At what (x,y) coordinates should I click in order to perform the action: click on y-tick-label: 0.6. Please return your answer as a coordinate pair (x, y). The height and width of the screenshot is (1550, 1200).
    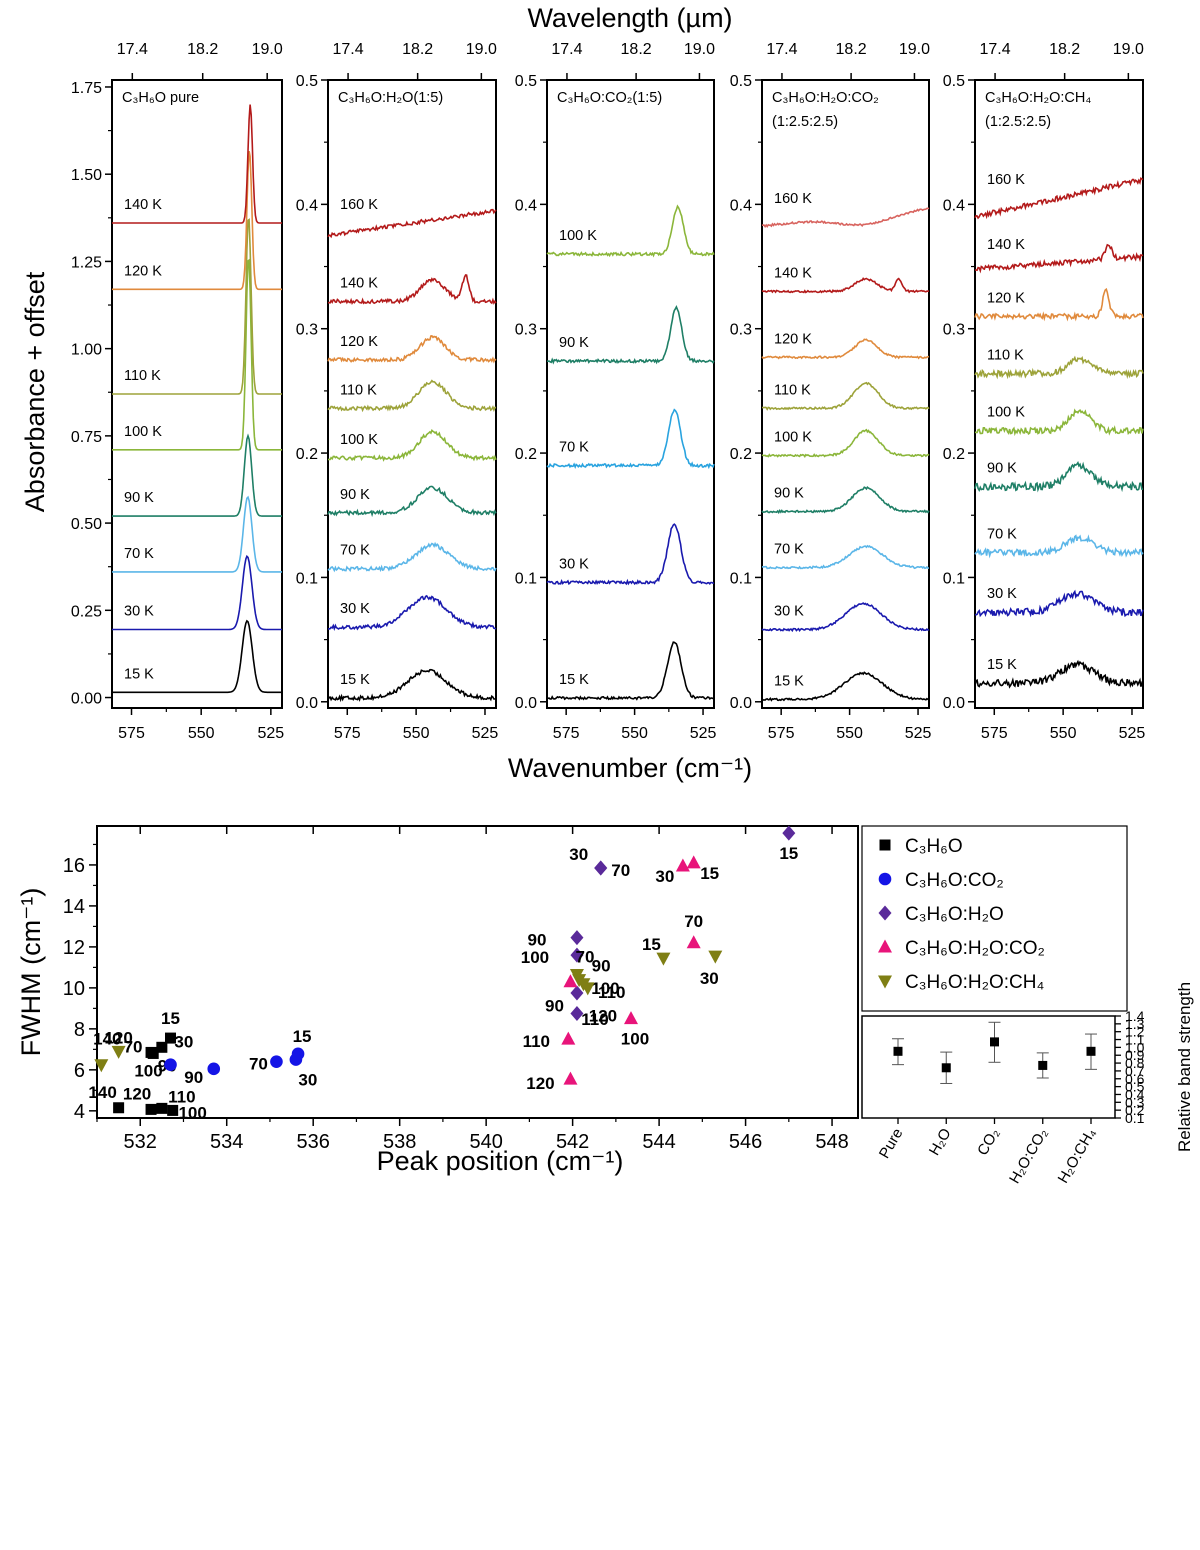
    Looking at the image, I should click on (1135, 1079).